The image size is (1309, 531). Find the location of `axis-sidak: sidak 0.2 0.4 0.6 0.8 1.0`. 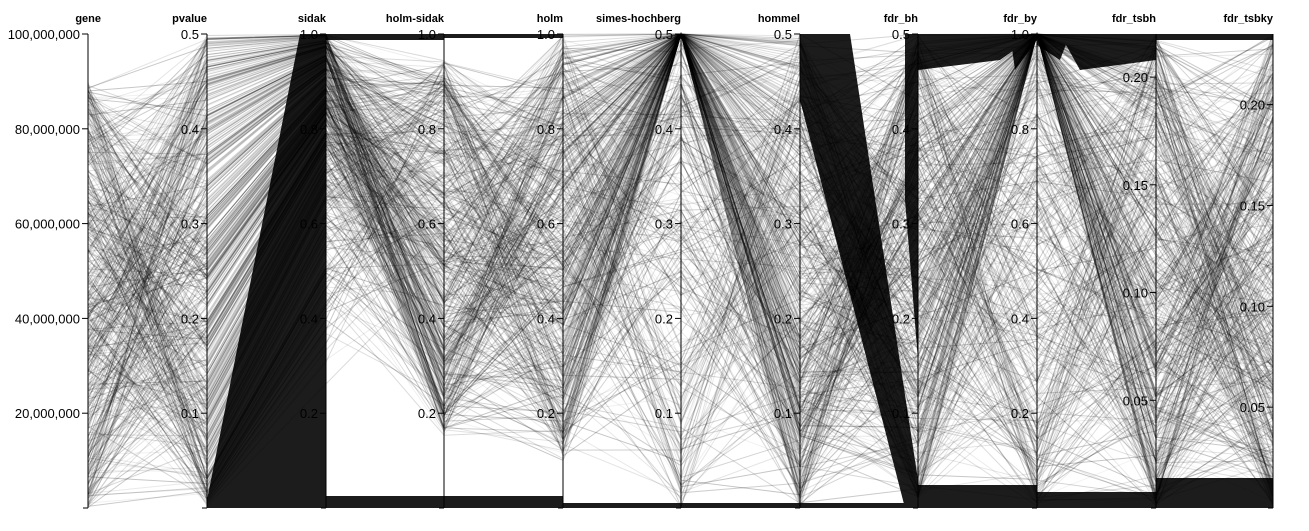

axis-sidak: sidak 0.2 0.4 0.6 0.8 1.0 is located at coordinates (312, 261).